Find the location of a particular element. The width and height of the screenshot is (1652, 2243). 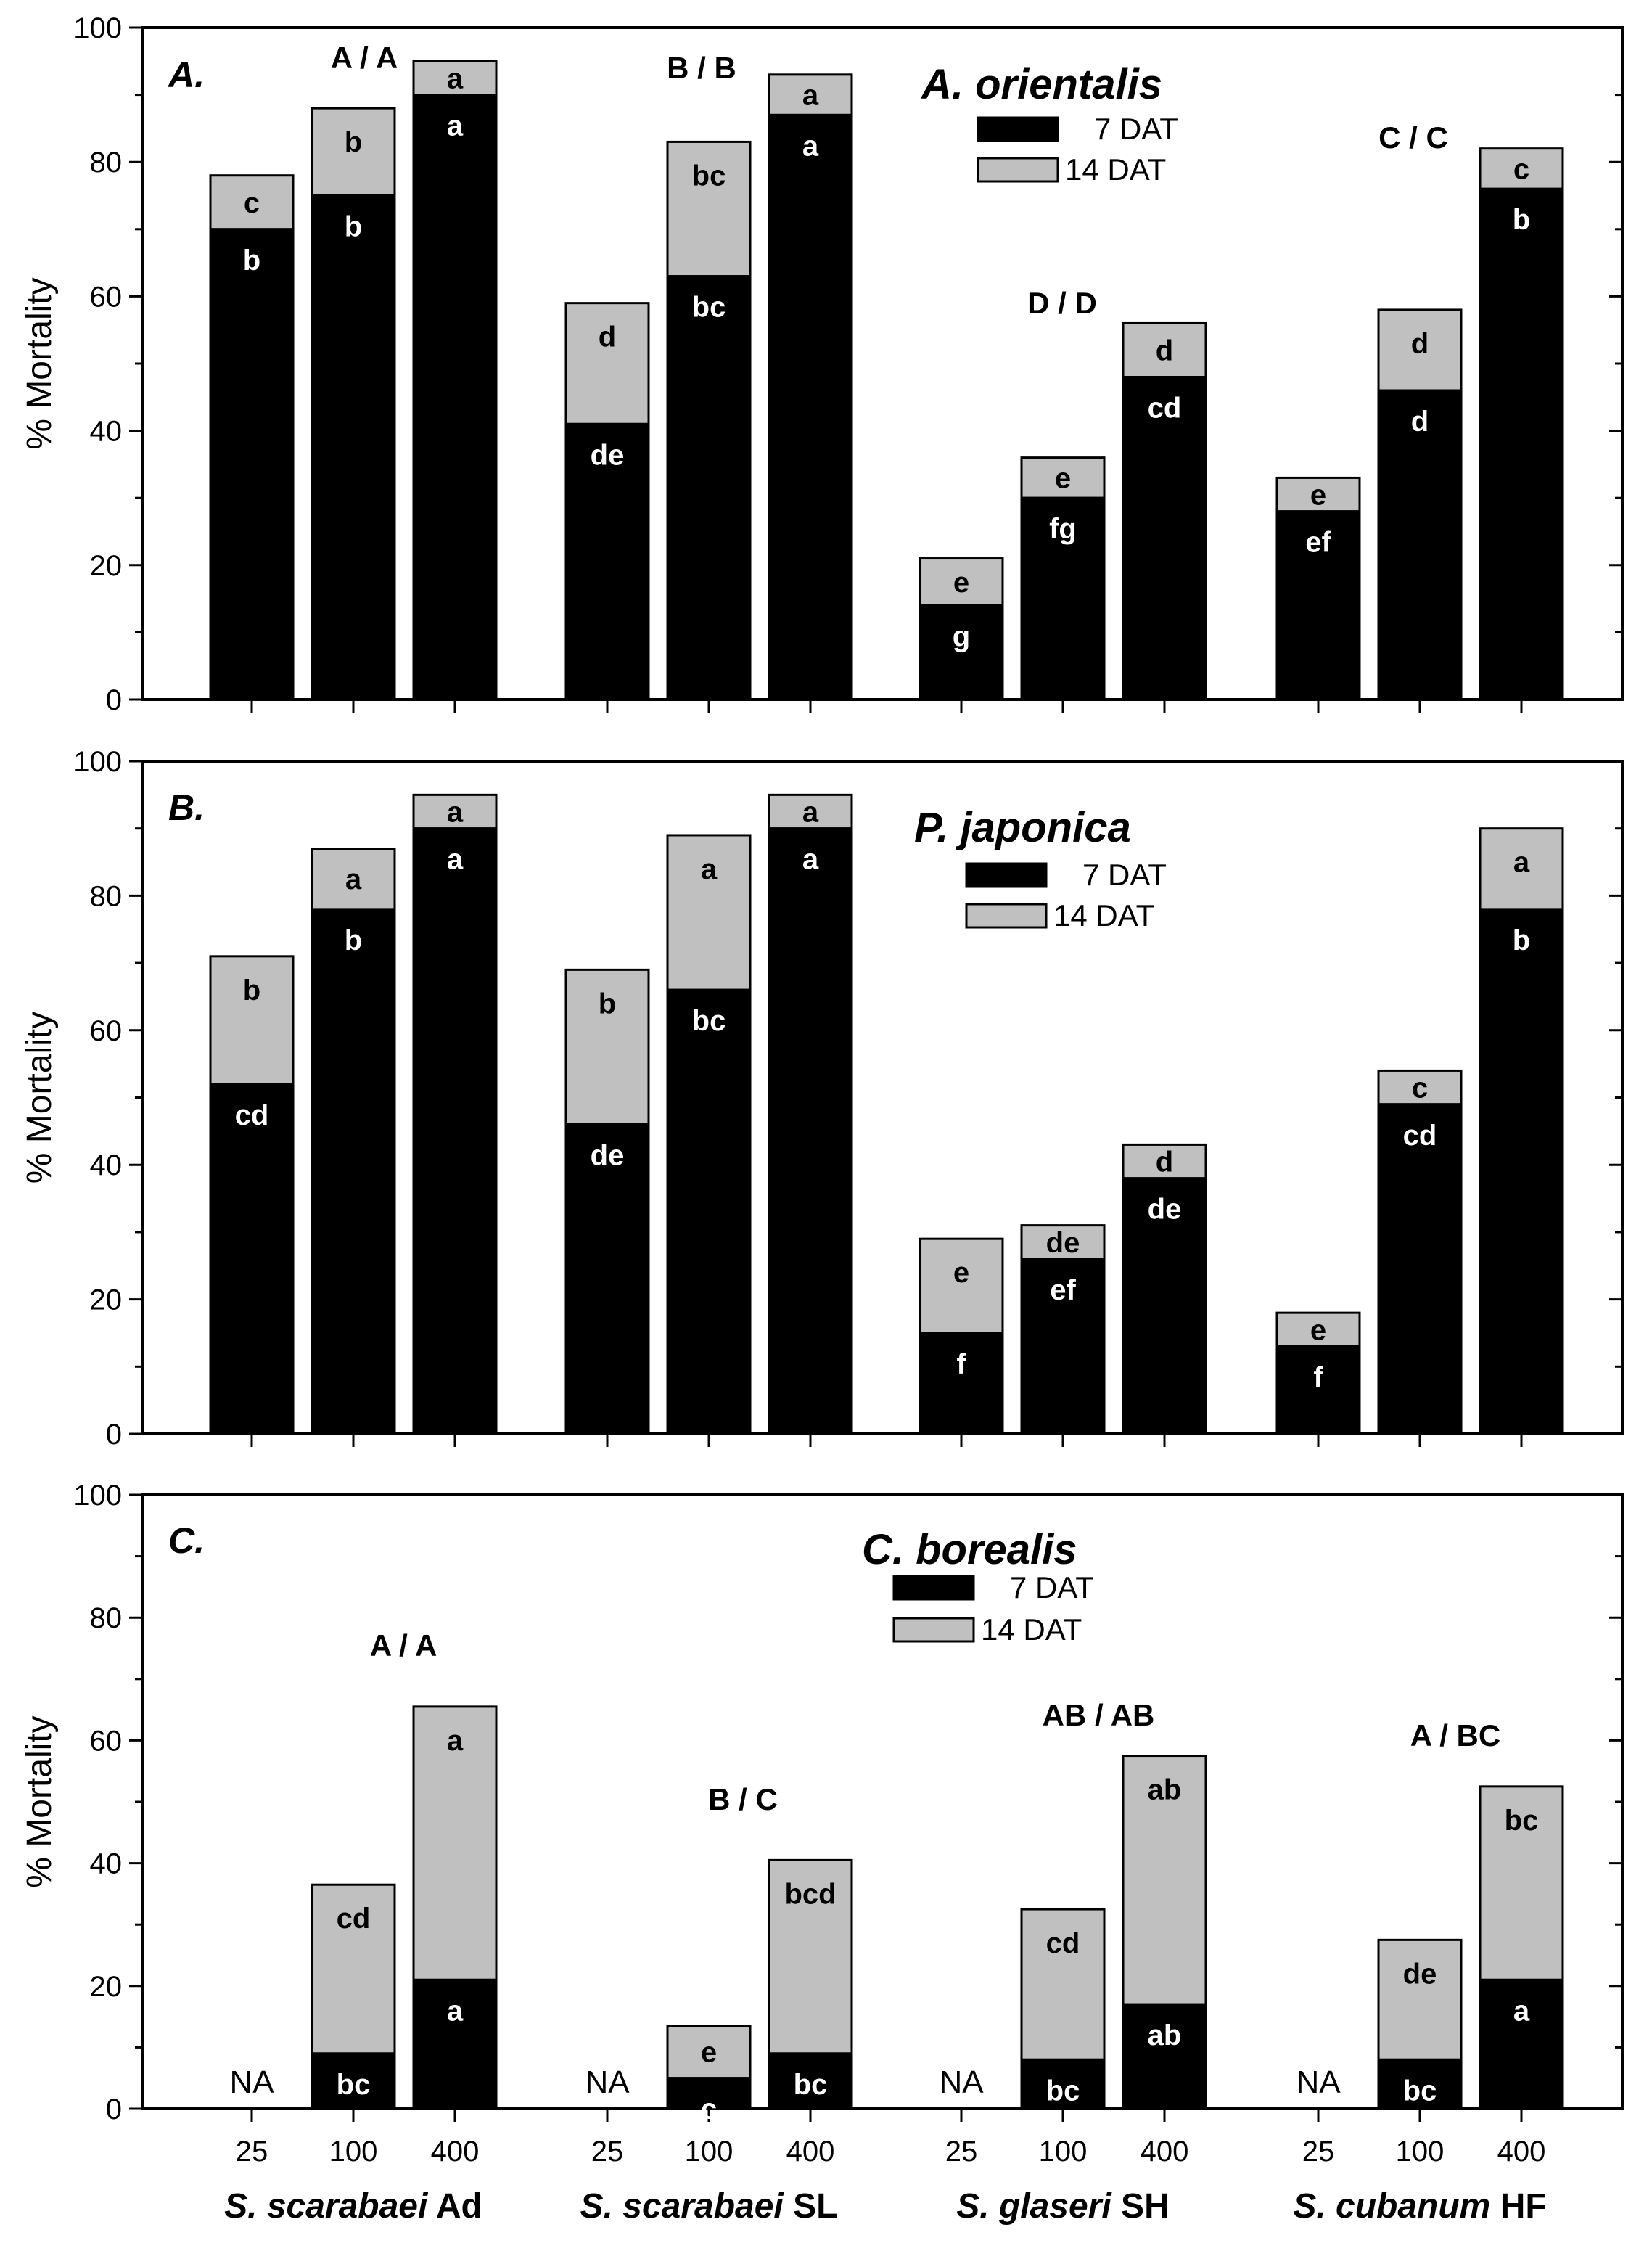

group-letter: A / A is located at coordinates (403, 1645).